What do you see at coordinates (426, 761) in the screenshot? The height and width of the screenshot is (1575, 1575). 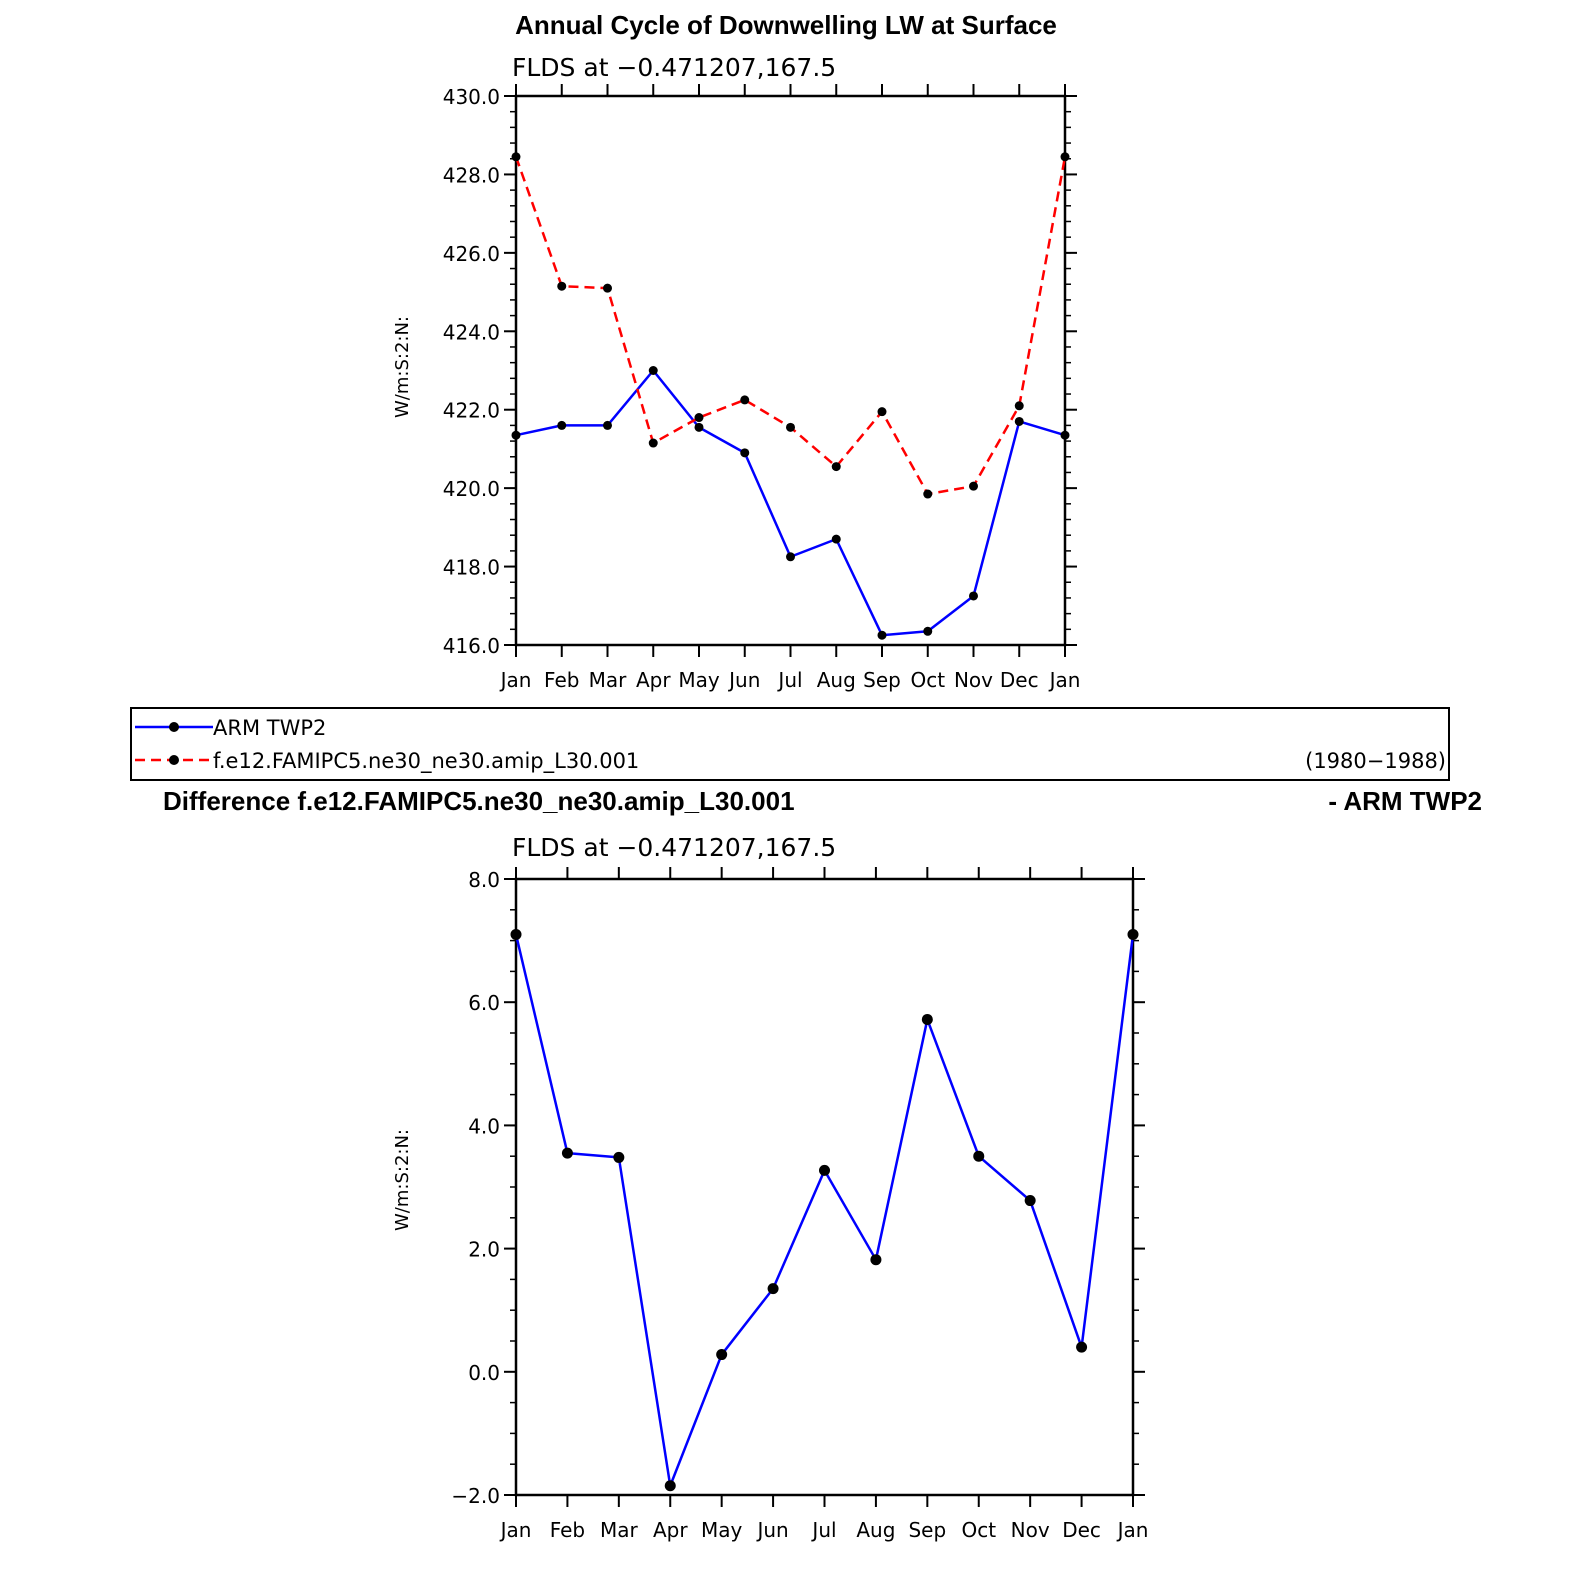 I see `legend-label-model: f.e12.FAMIPC5.ne30_ne30.amip_L30.001` at bounding box center [426, 761].